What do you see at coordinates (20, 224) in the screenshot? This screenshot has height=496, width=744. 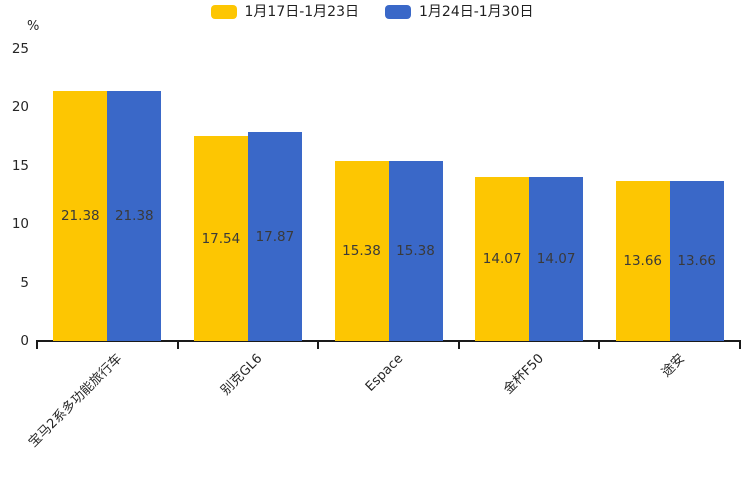 I see `y-tick-label: 10` at bounding box center [20, 224].